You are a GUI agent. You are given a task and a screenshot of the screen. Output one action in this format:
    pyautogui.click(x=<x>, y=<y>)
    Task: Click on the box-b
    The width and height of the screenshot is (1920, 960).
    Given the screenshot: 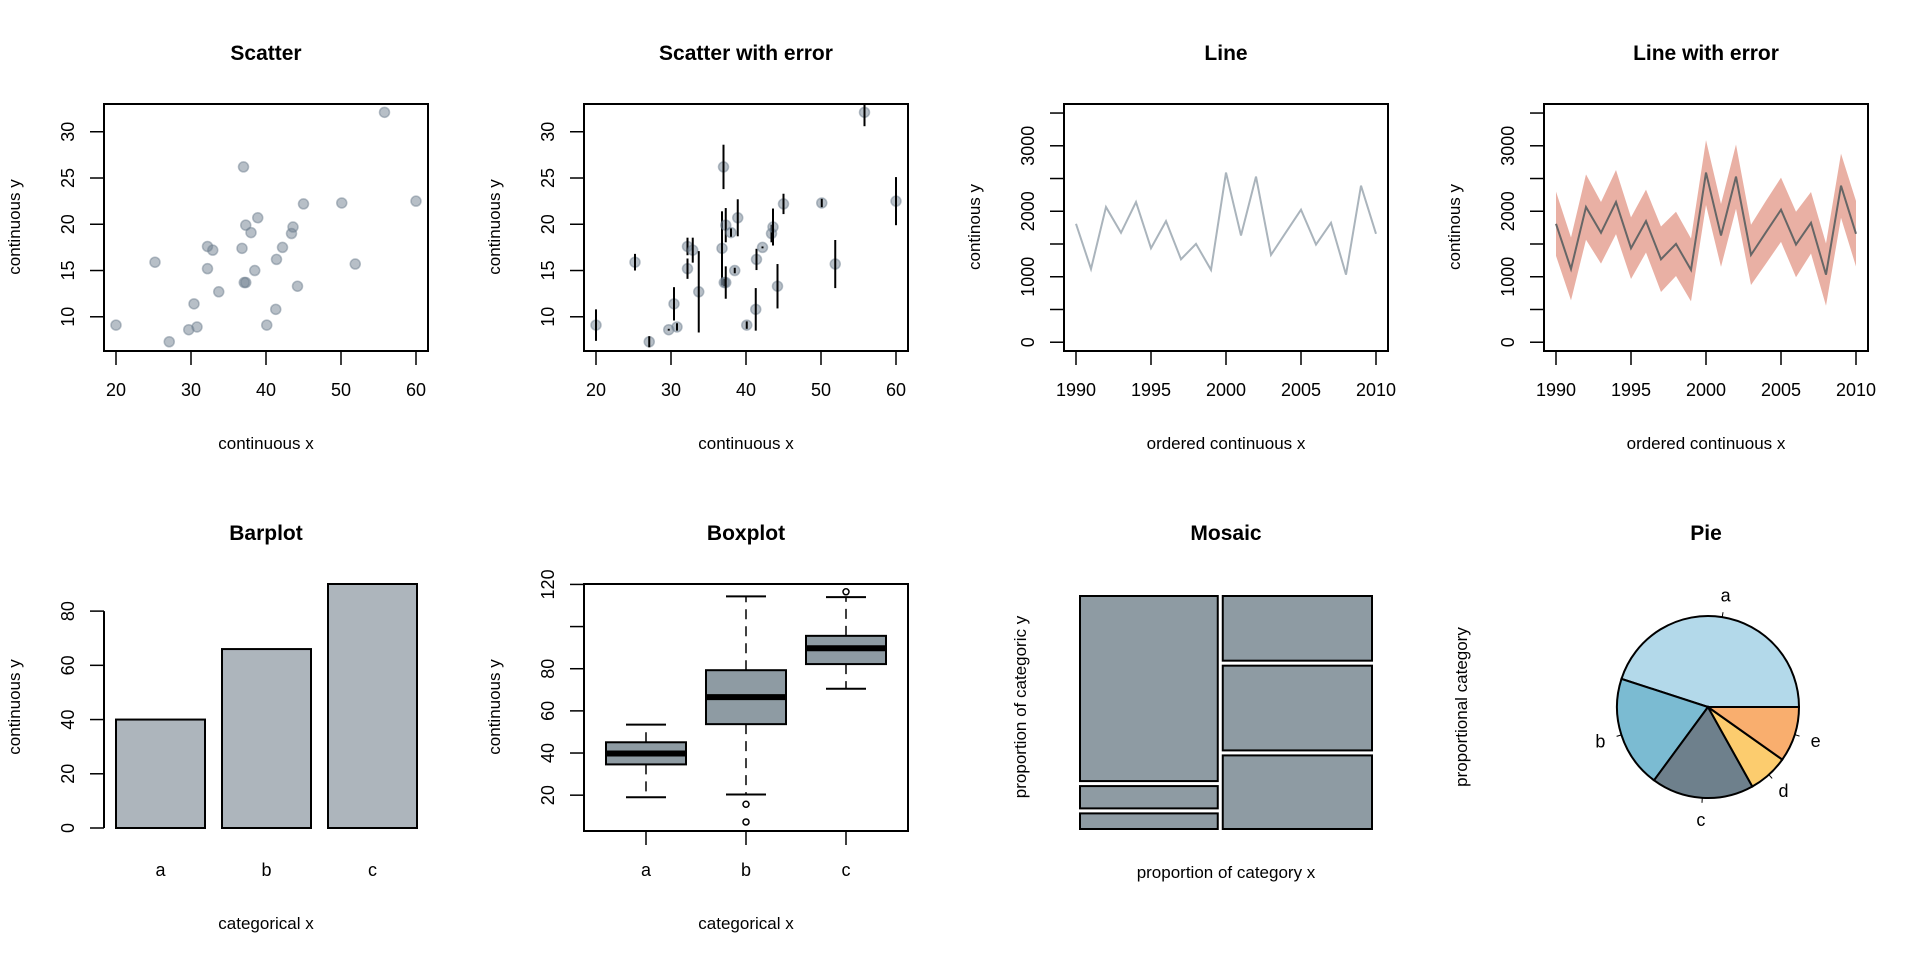 What is the action you would take?
    pyautogui.click(x=746, y=710)
    